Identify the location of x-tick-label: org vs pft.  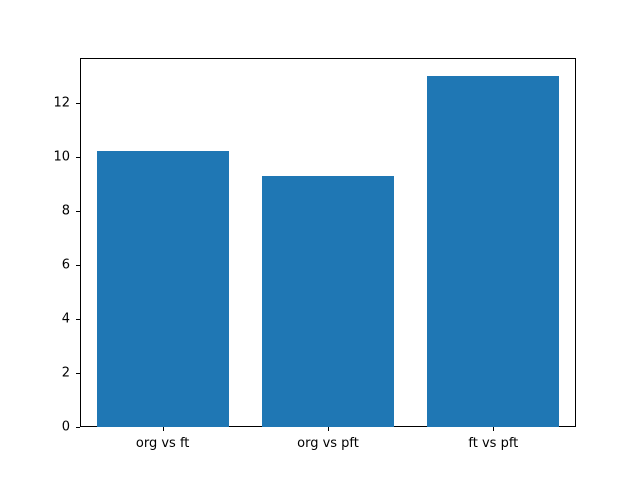
(328, 443).